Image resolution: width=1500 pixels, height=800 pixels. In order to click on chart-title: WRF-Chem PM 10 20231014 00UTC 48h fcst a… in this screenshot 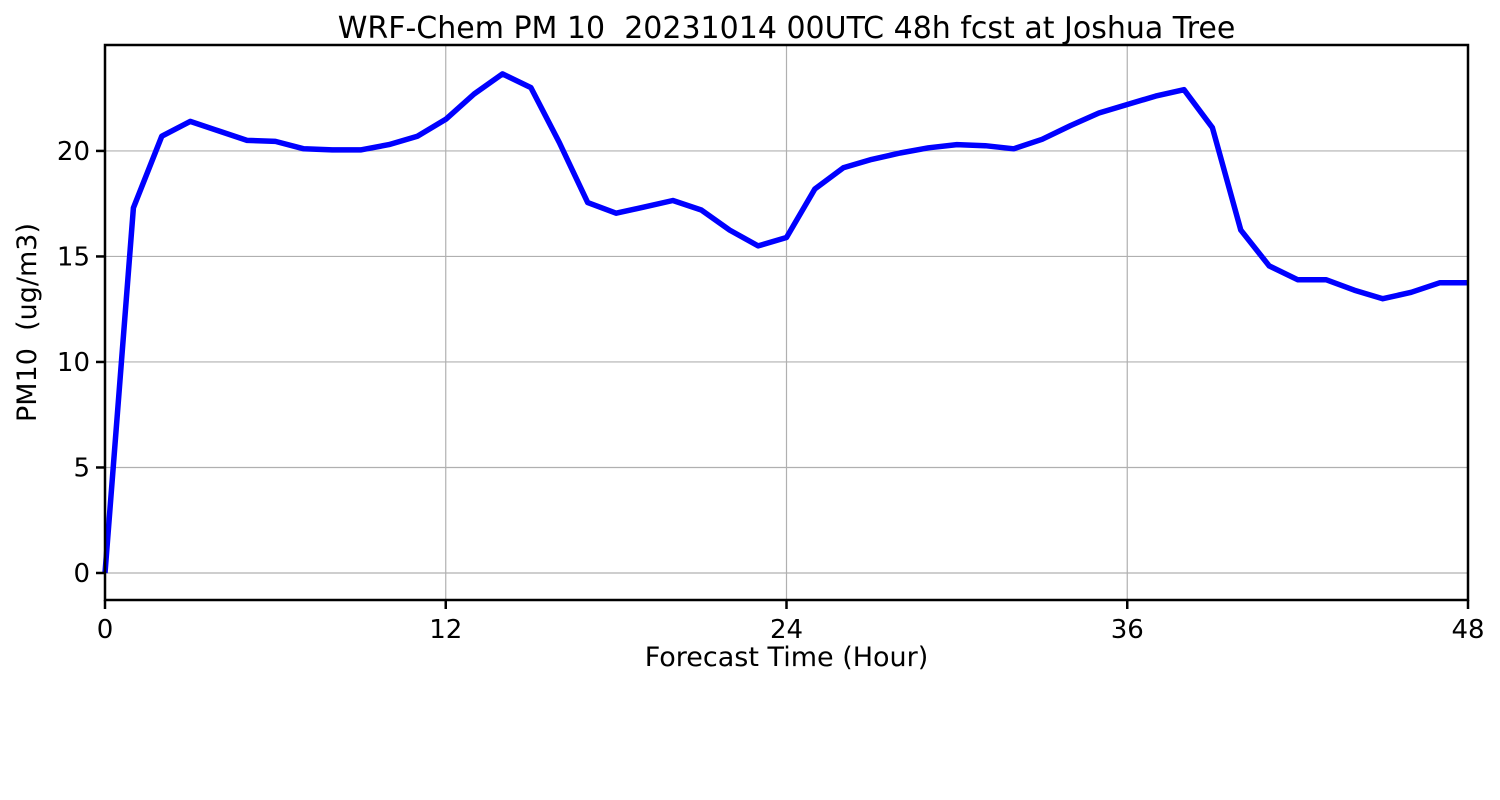, I will do `click(787, 28)`.